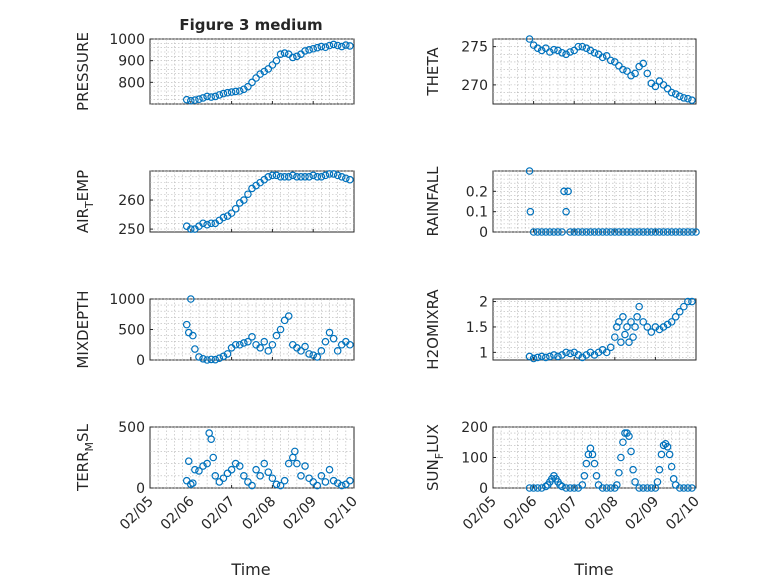 The image size is (778, 583). What do you see at coordinates (483, 353) in the screenshot?
I see `y-tick-label: 1` at bounding box center [483, 353].